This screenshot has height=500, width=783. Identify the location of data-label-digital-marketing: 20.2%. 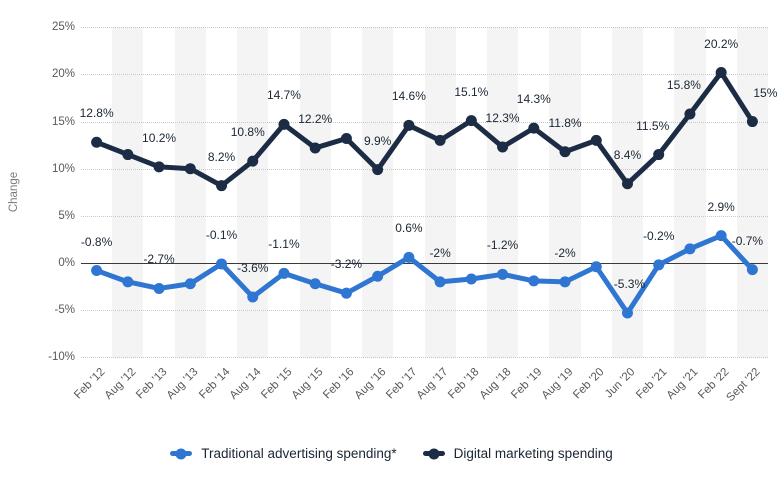
(721, 43).